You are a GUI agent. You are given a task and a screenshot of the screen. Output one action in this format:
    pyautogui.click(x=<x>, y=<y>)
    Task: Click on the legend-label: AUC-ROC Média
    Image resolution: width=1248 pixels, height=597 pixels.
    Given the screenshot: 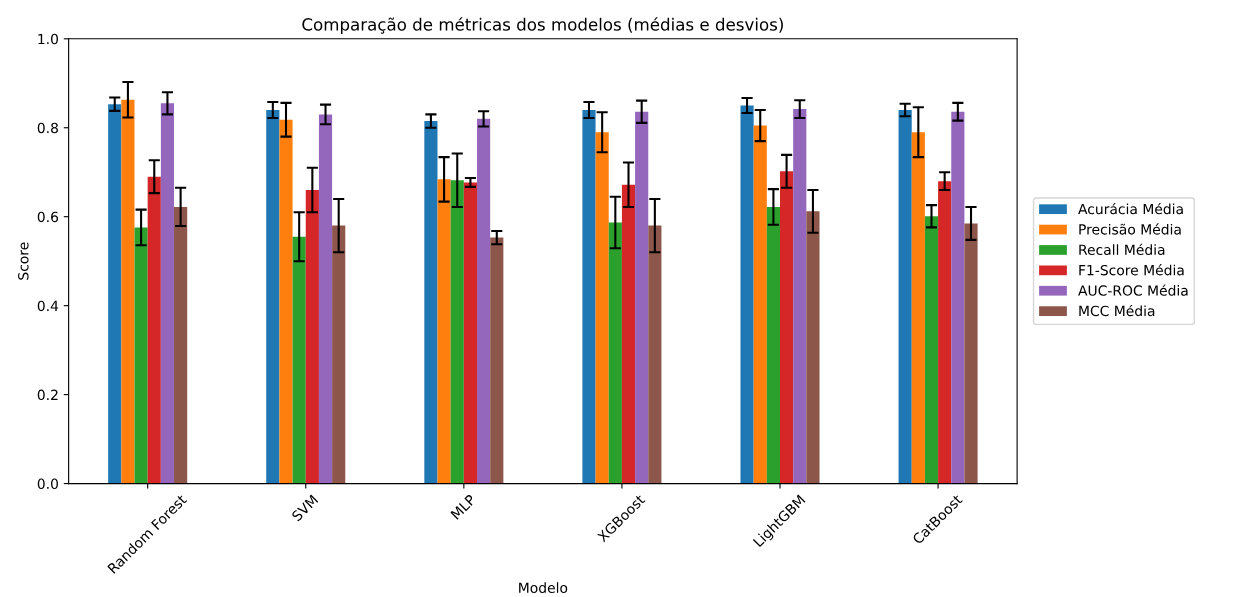 What is the action you would take?
    pyautogui.click(x=1133, y=290)
    